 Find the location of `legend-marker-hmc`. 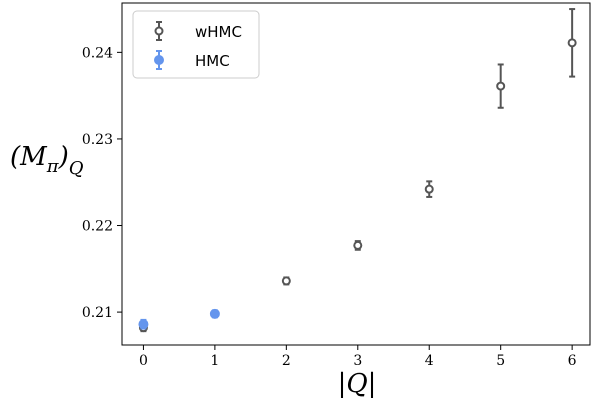

legend-marker-hmc is located at coordinates (159, 60).